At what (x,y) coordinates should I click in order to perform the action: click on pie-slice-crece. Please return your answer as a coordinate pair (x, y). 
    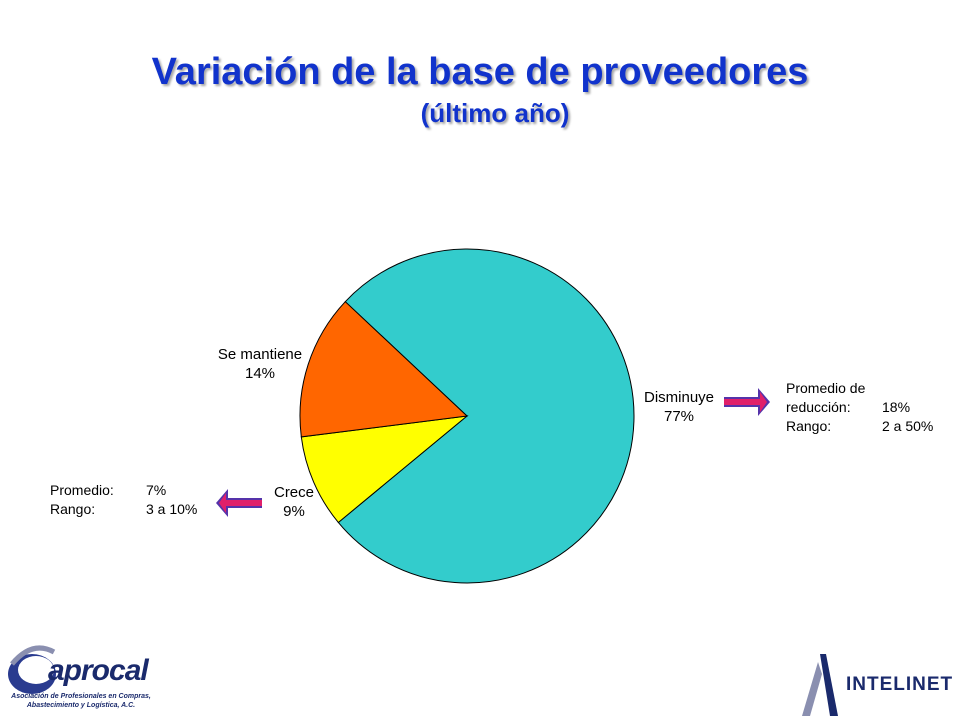
    Looking at the image, I should click on (384, 469).